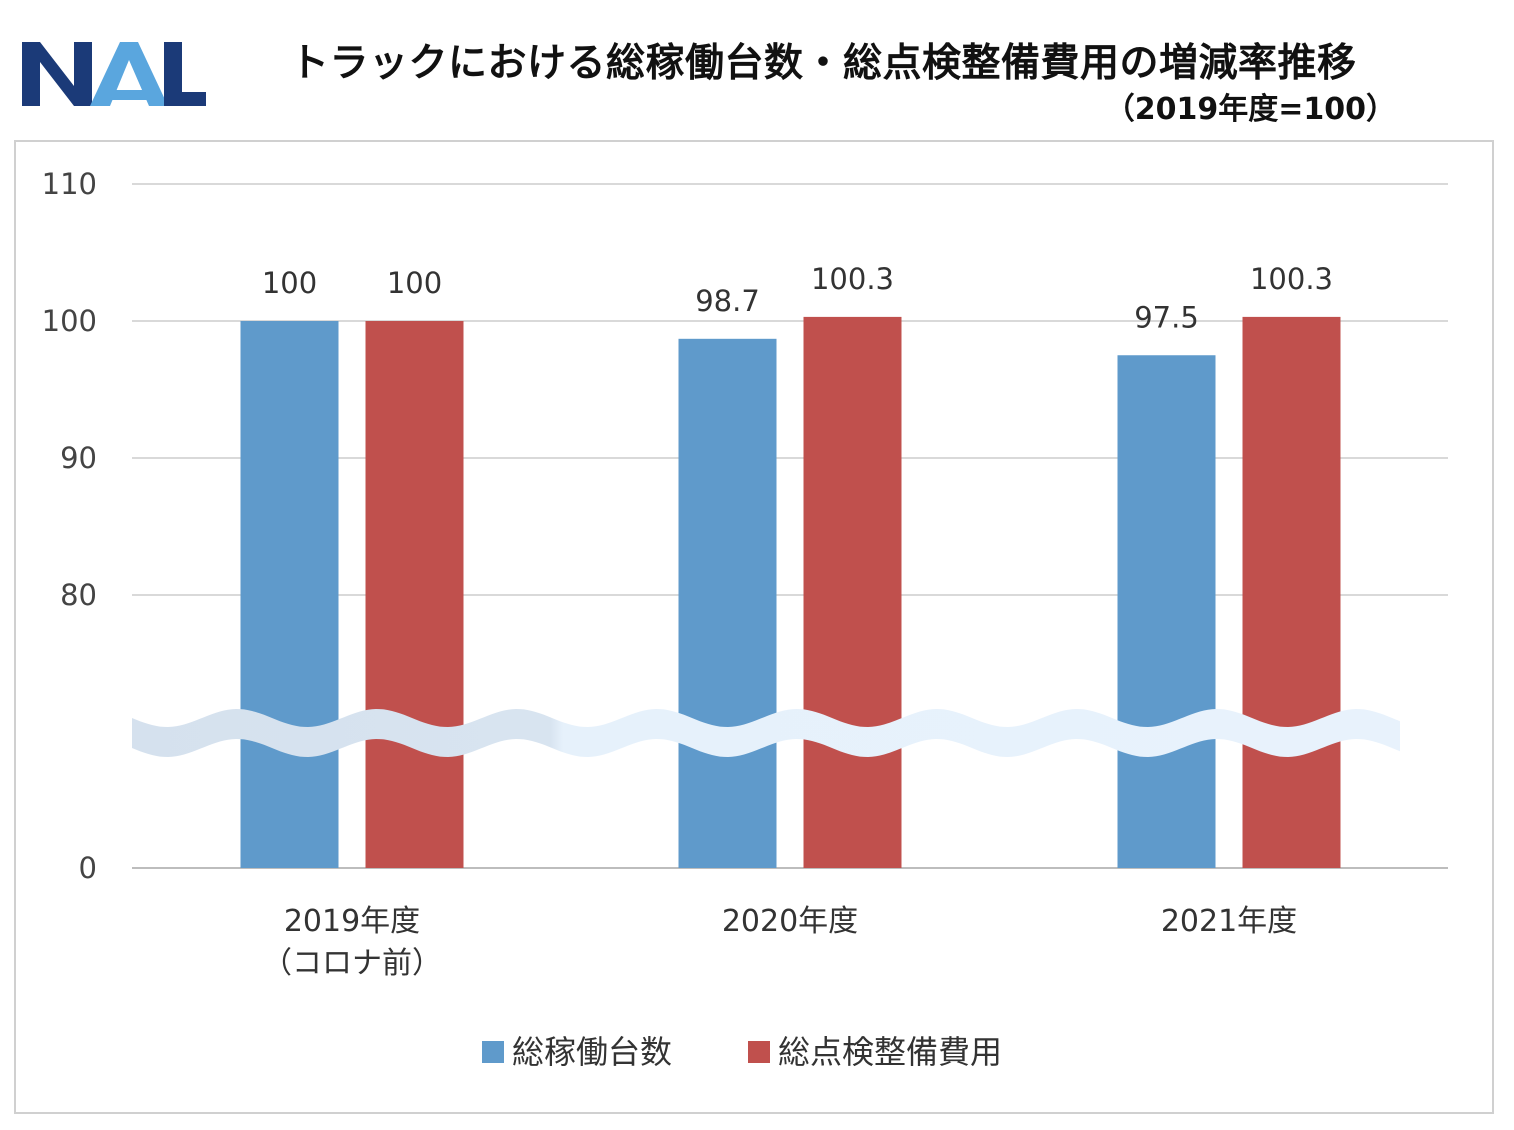 This screenshot has width=1514, height=1130. I want to click on legend-label: 総点検整備費用, so click(890, 1052).